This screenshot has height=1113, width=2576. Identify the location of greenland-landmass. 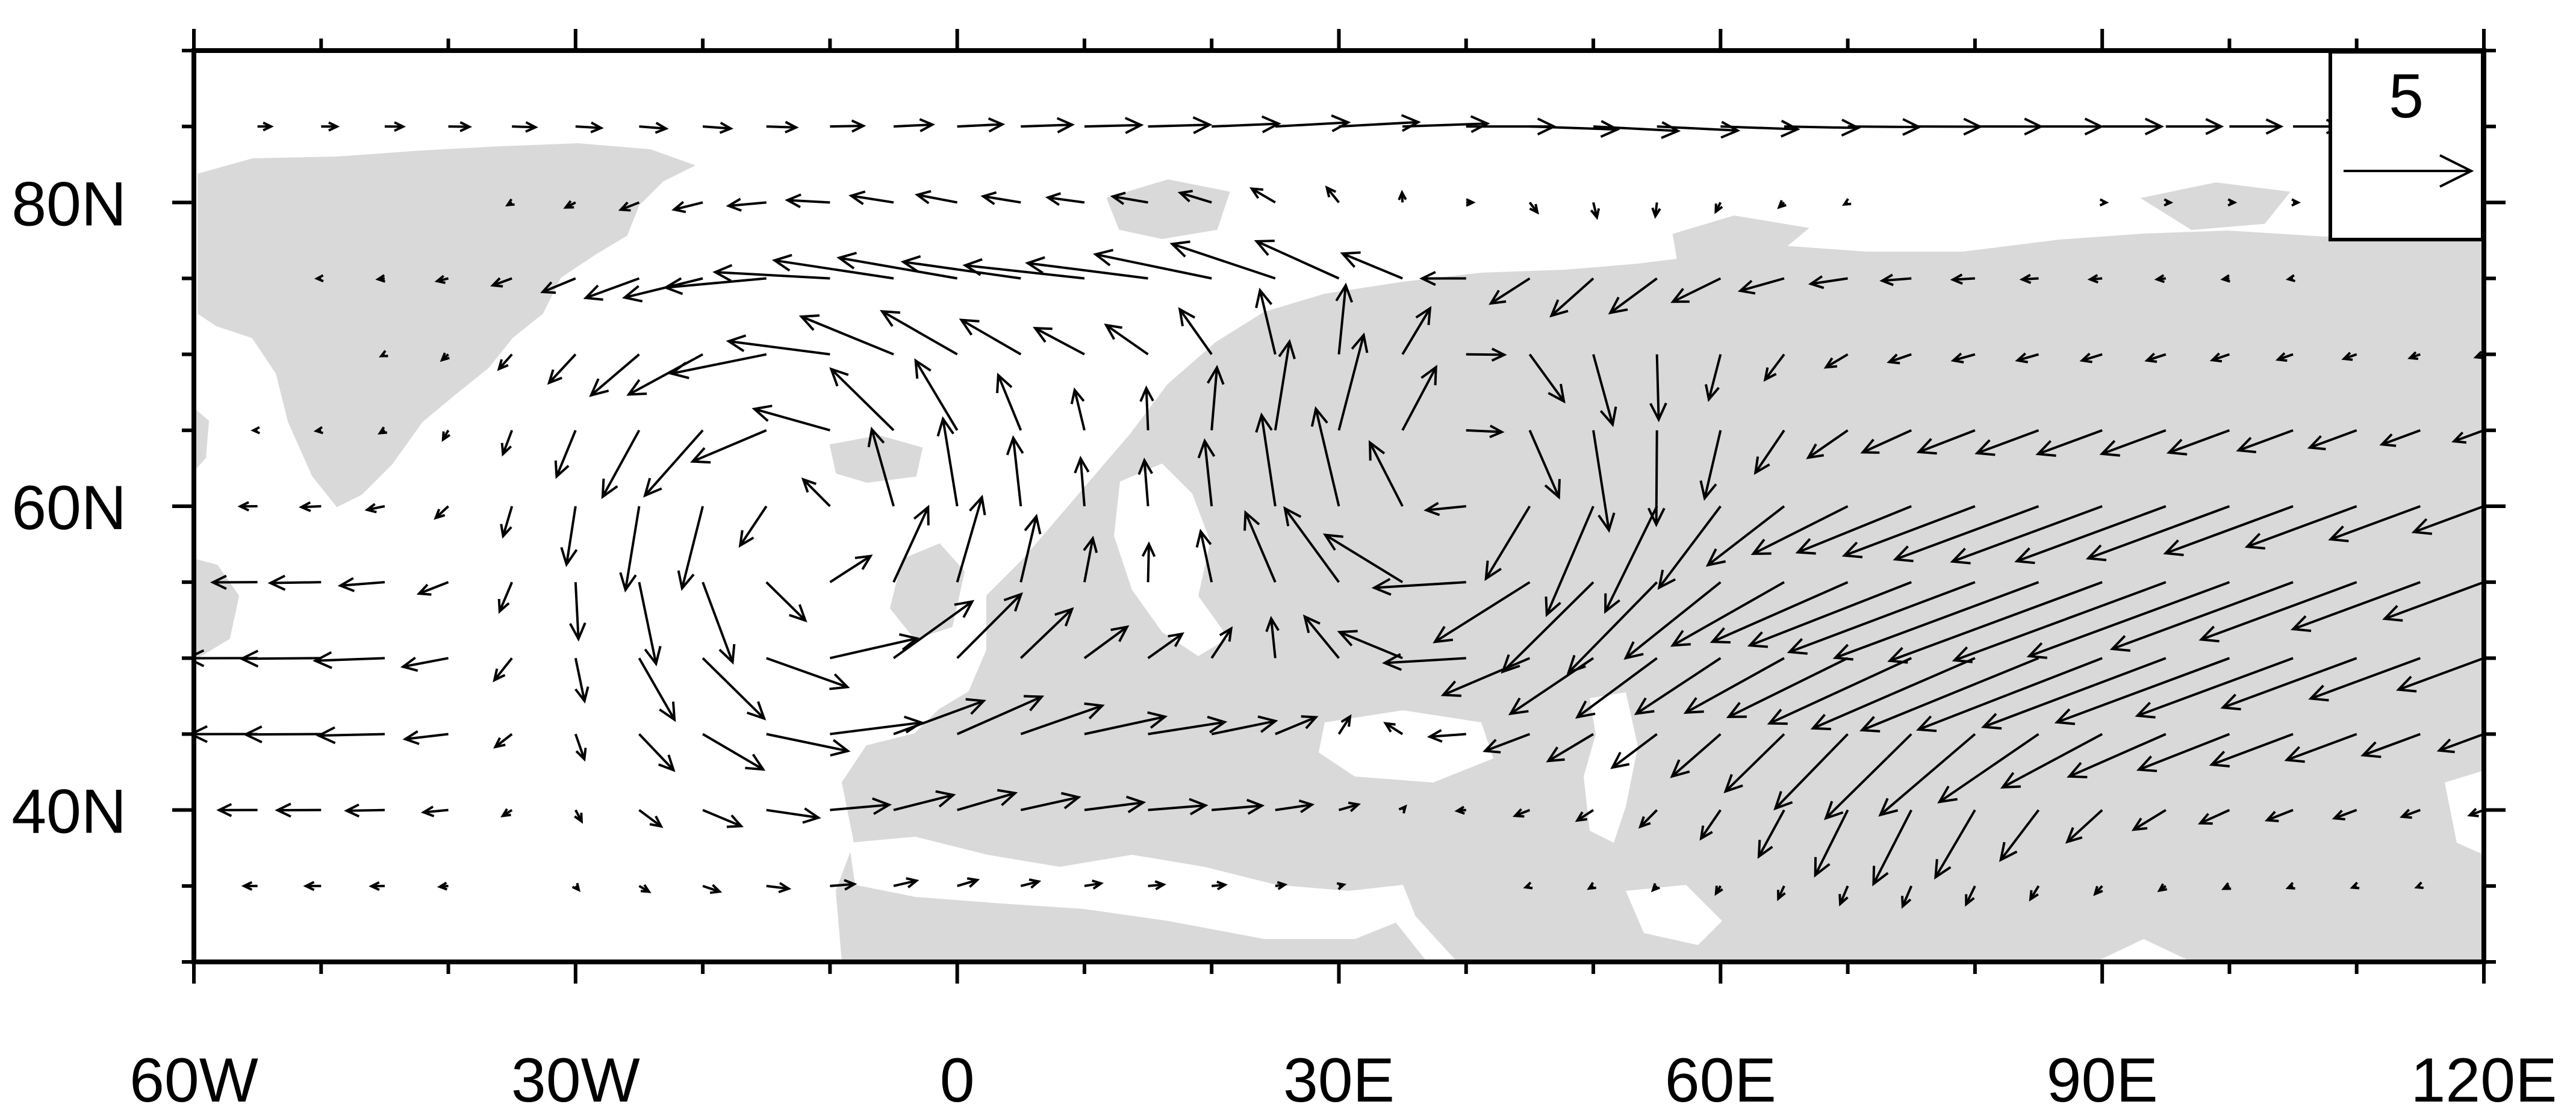
(447, 325).